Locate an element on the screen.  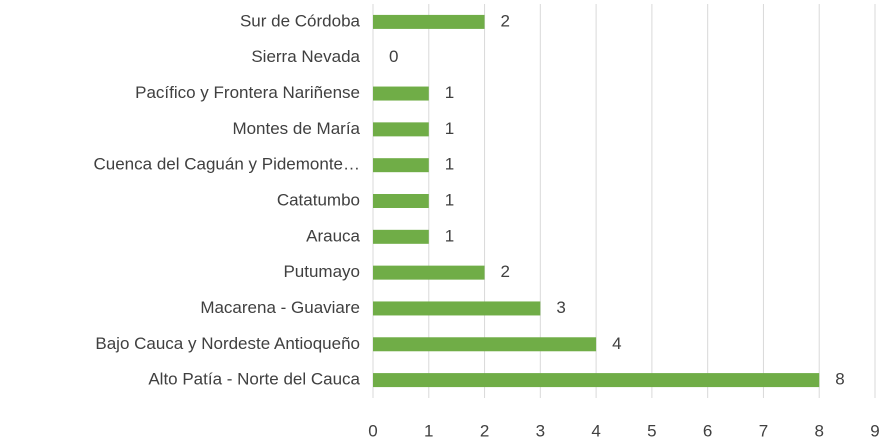
data-label: 4 is located at coordinates (616, 343).